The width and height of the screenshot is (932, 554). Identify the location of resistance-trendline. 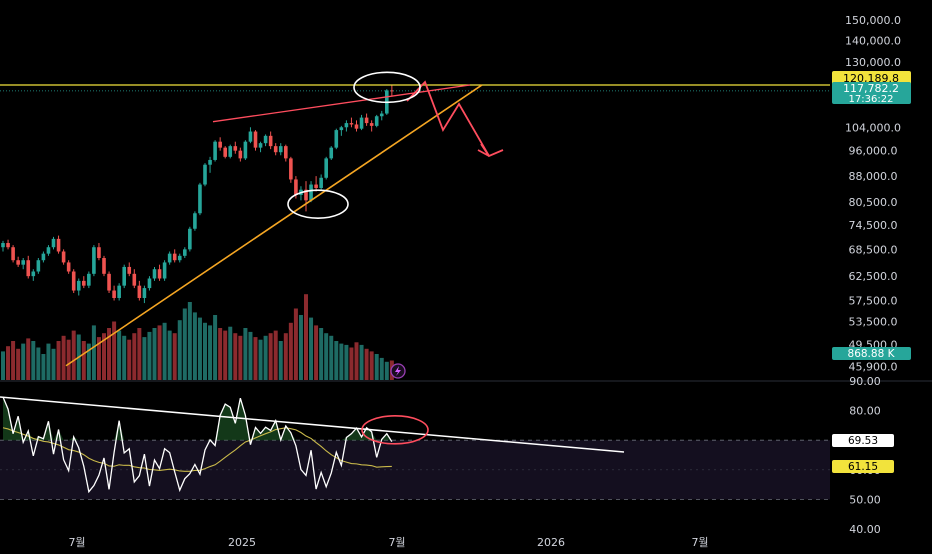
(341, 103).